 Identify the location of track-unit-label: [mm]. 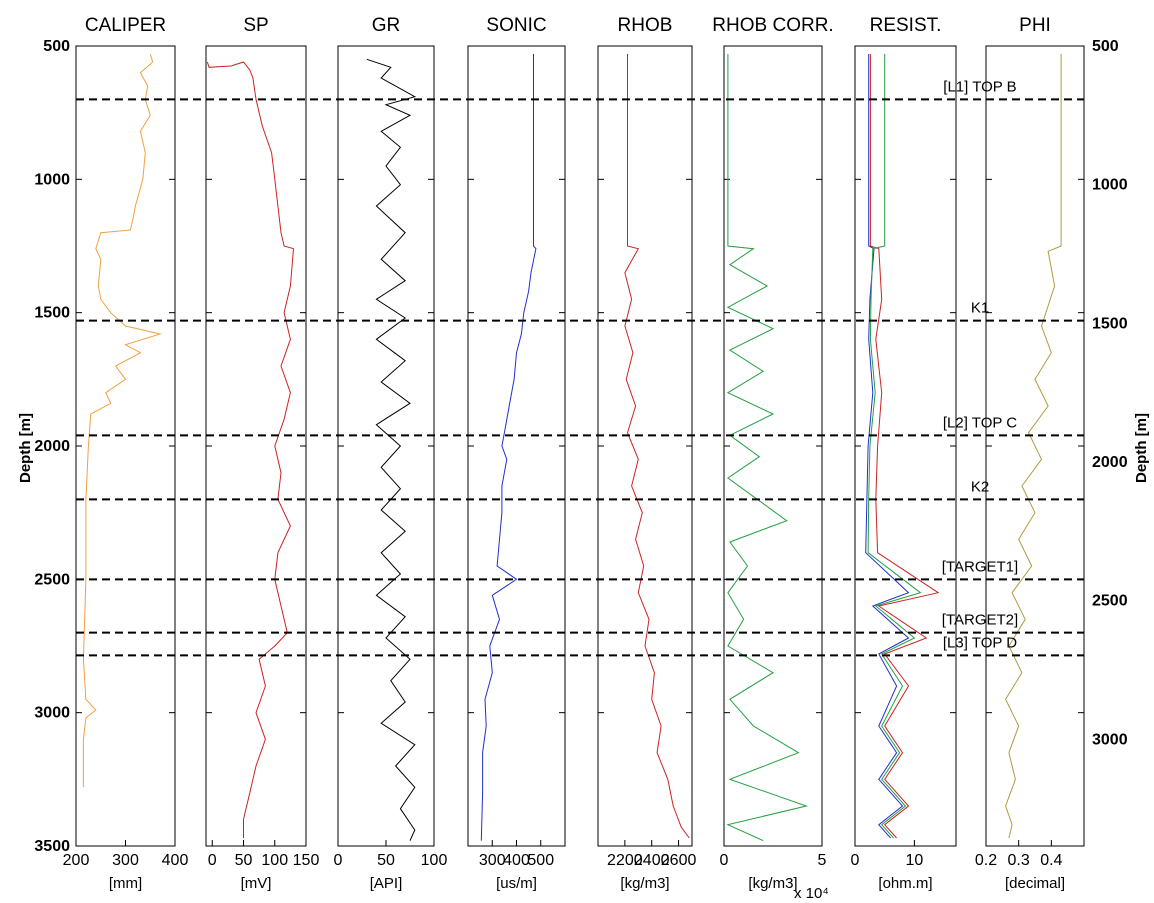
(125, 883).